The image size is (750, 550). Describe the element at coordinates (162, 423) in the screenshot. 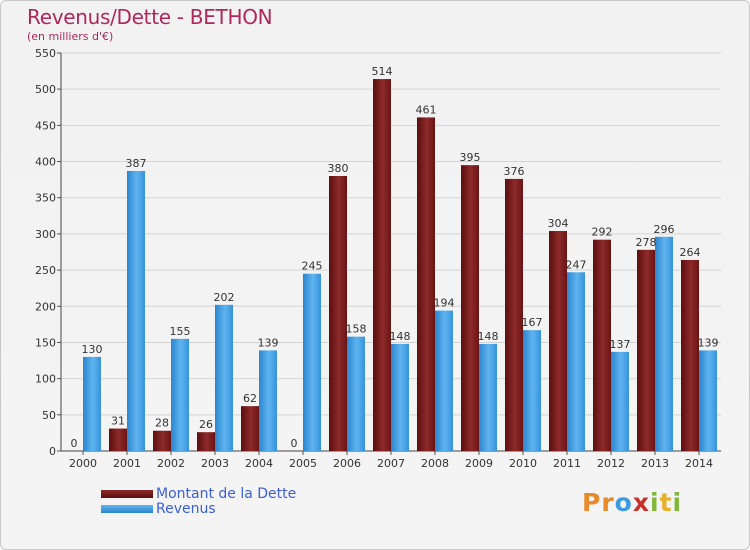

I see `data-label-dette: 28` at that location.